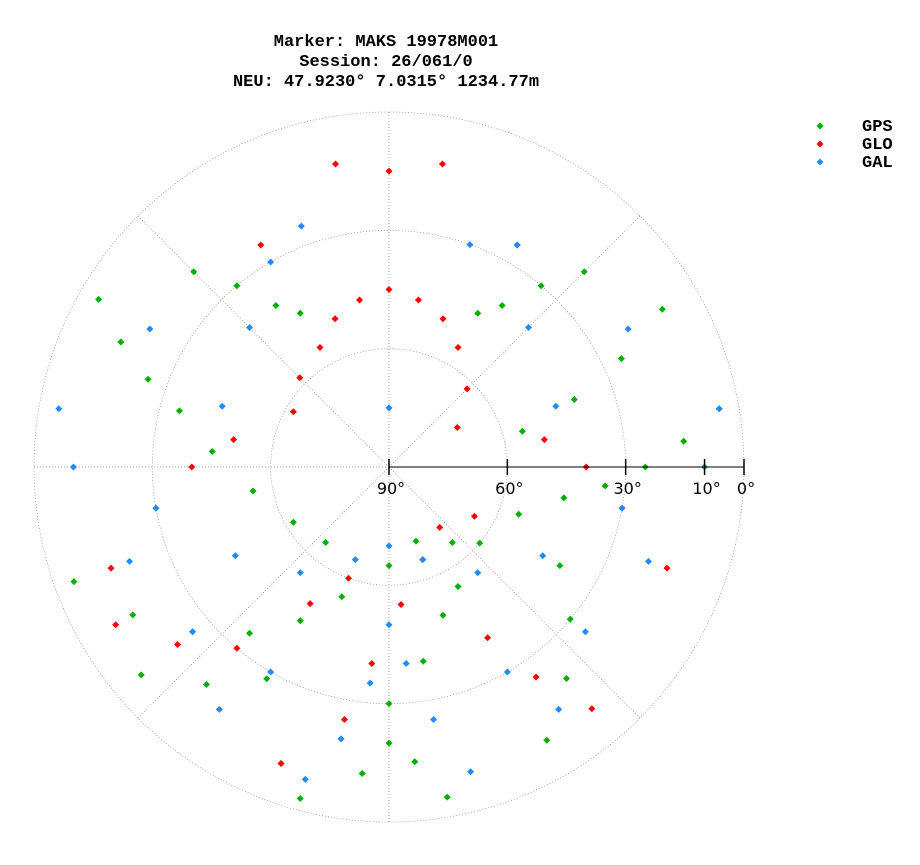 The height and width of the screenshot is (865, 920). I want to click on r-tick-label: 90°, so click(391, 488).